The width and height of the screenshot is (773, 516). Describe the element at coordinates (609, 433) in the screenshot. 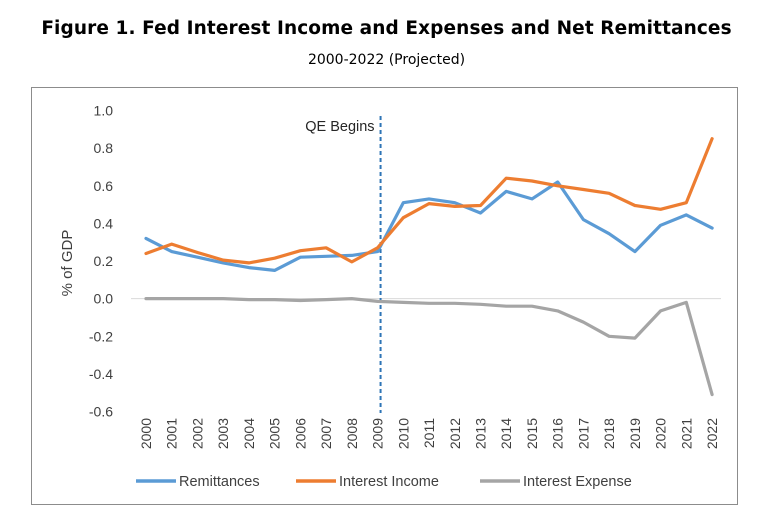

I see `x-tick-label: 2018` at that location.